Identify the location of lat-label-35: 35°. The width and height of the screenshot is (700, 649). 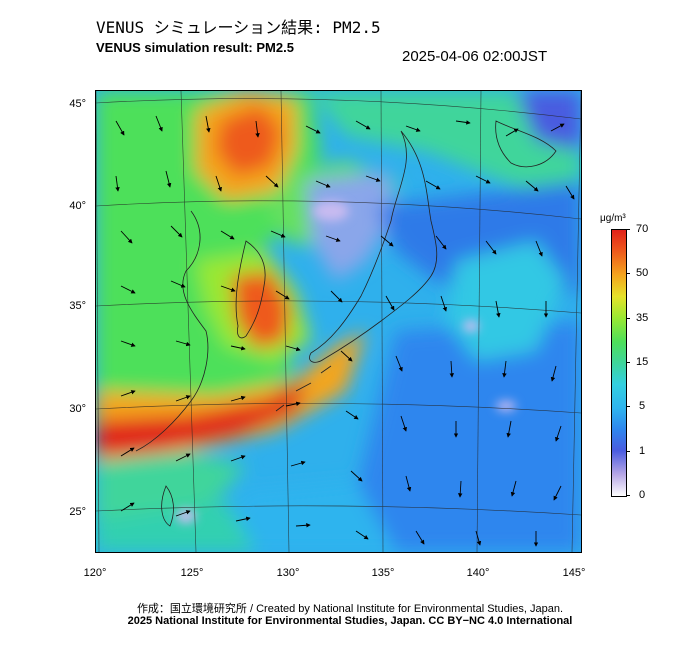
(77, 306).